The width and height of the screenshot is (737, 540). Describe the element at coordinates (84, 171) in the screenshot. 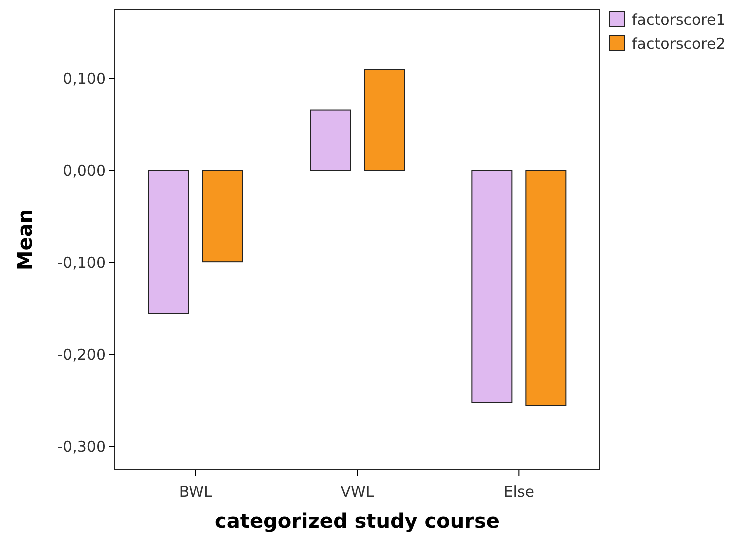

I see `y-tick-label: 0,000` at that location.